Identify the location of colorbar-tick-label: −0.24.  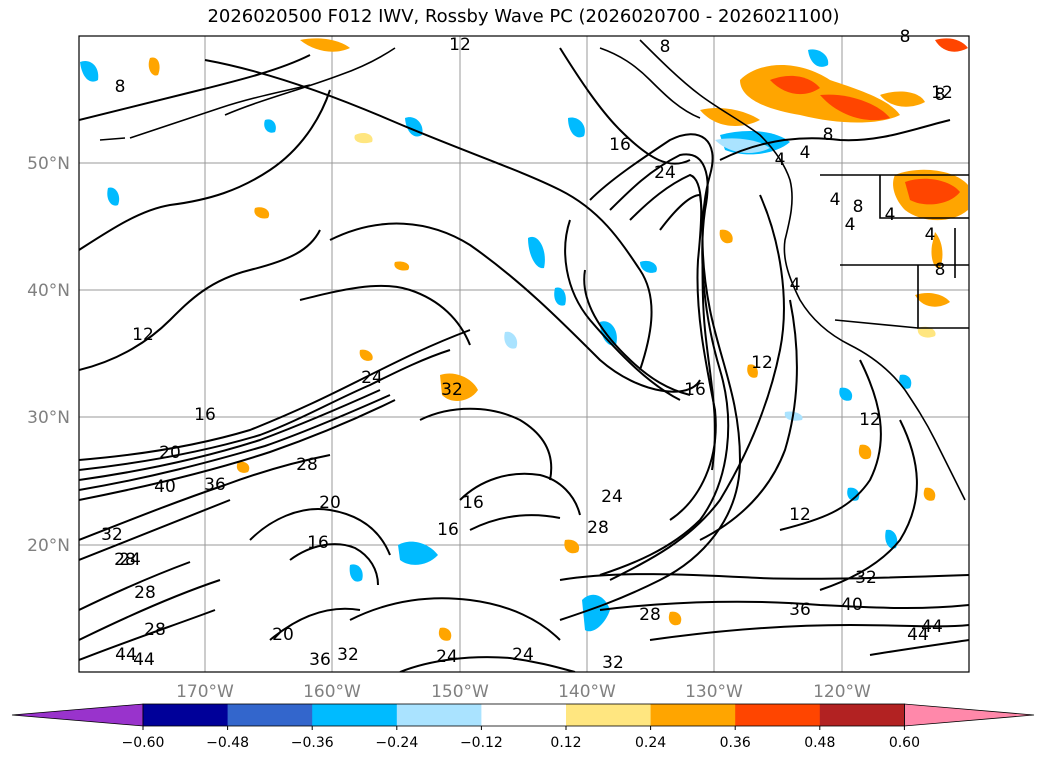
(396, 743).